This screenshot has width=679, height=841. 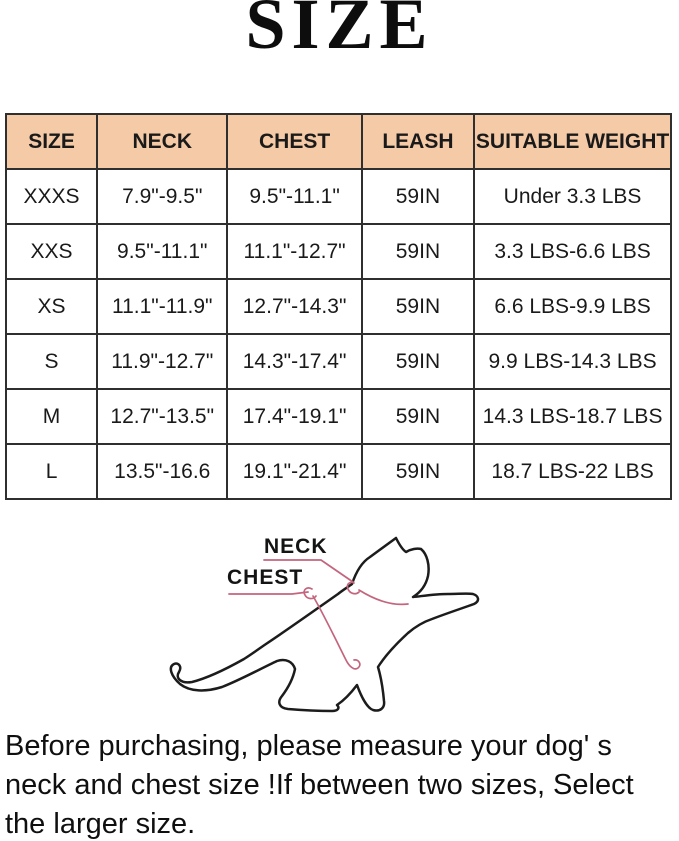 What do you see at coordinates (332, 628) in the screenshot?
I see `harness-chest-strap` at bounding box center [332, 628].